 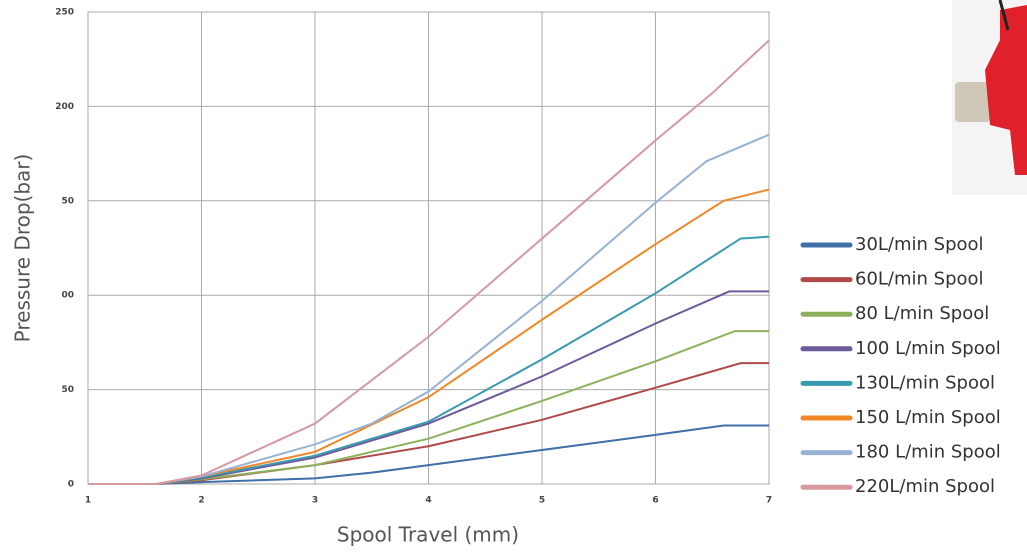 I want to click on x-tick-label: 5, so click(x=542, y=501).